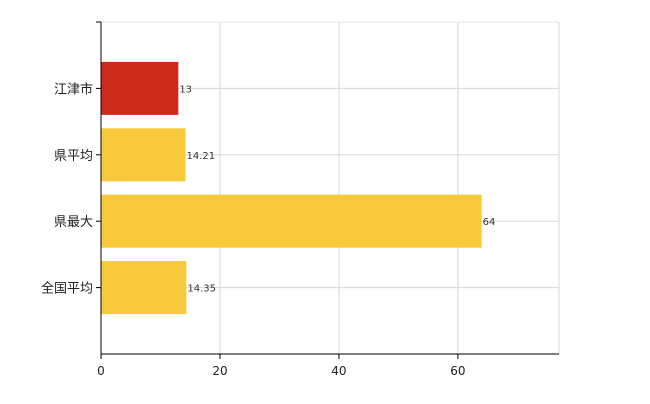 The width and height of the screenshot is (650, 404). Describe the element at coordinates (457, 371) in the screenshot. I see `x-tick-label: 60` at that location.